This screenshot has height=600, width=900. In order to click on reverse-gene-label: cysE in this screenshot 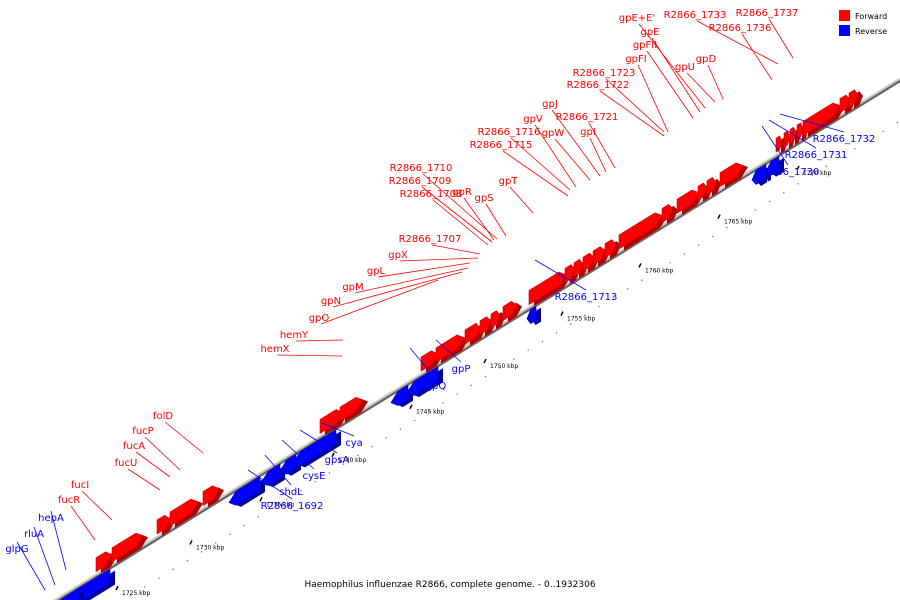, I will do `click(314, 476)`.